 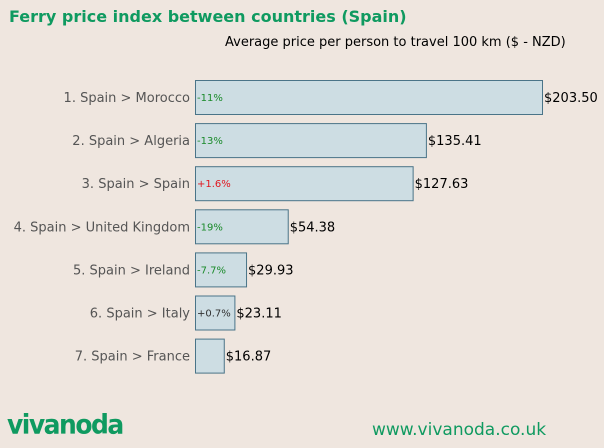 What do you see at coordinates (131, 270) in the screenshot?
I see `category-label: 5. Spain > Ireland` at bounding box center [131, 270].